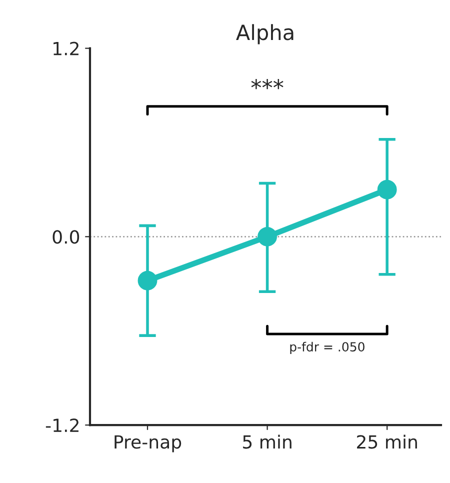 The image size is (450, 483). Describe the element at coordinates (66, 49) in the screenshot. I see `y-tick-label: 1.2` at that location.